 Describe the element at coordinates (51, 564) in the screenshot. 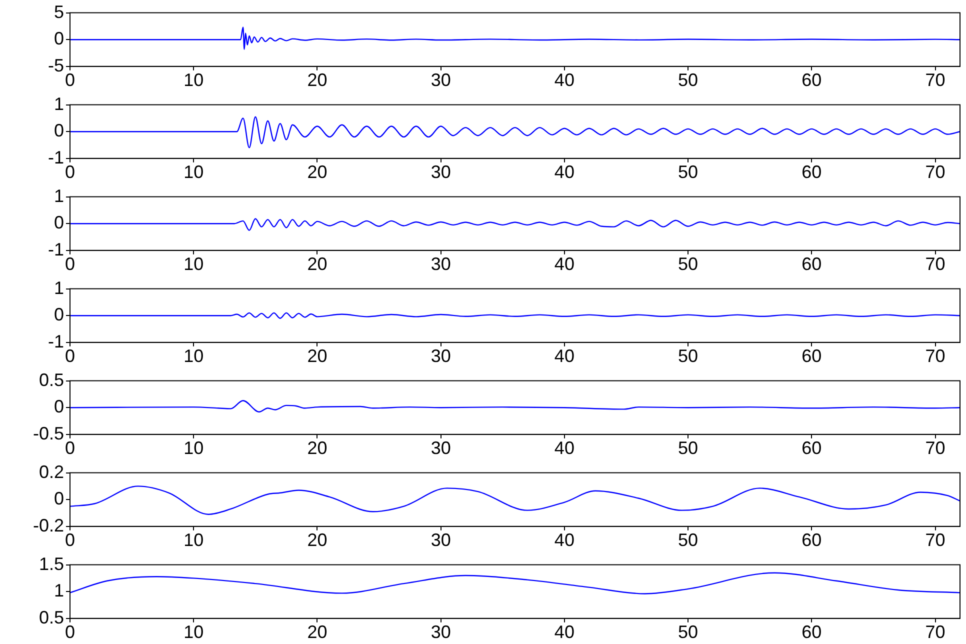

I see `y-tick-label: 1.5` at that location.